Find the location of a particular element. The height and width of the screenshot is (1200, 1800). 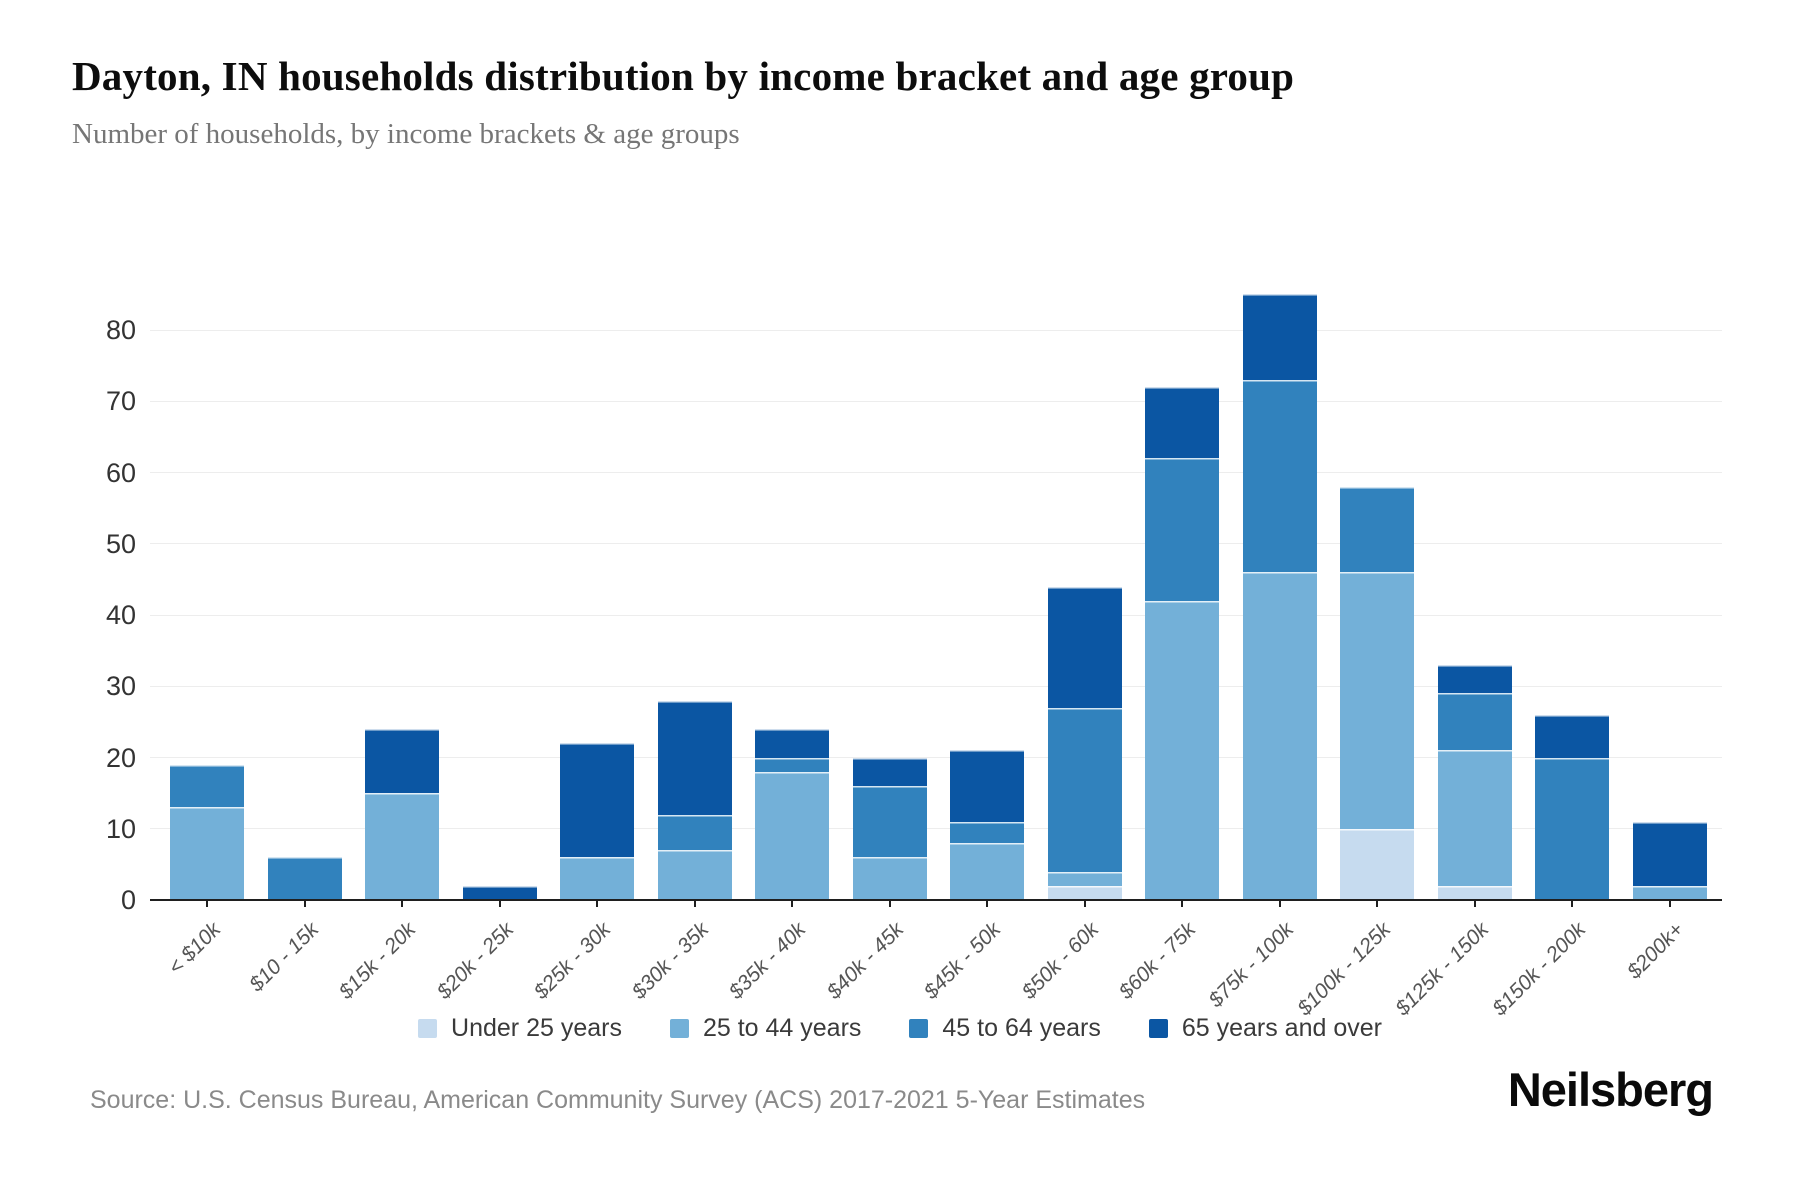

y-axis-tick-label: 50 is located at coordinates (120, 543).